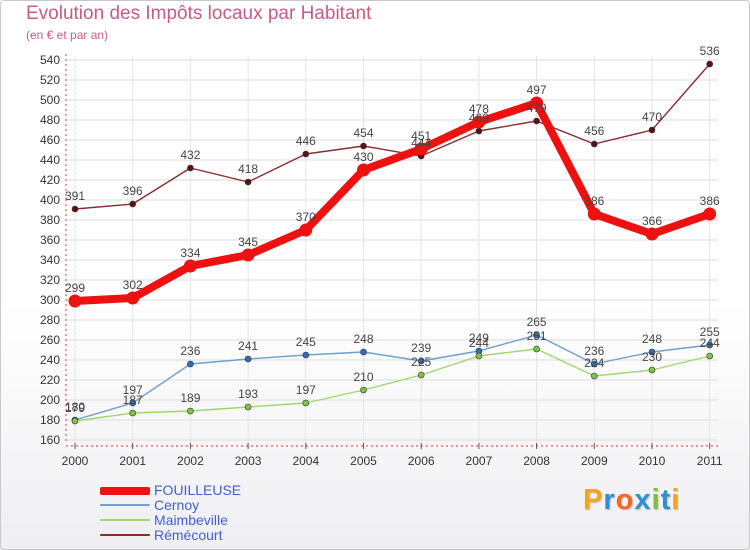  I want to click on data-label-maimbeville: 193, so click(248, 394).